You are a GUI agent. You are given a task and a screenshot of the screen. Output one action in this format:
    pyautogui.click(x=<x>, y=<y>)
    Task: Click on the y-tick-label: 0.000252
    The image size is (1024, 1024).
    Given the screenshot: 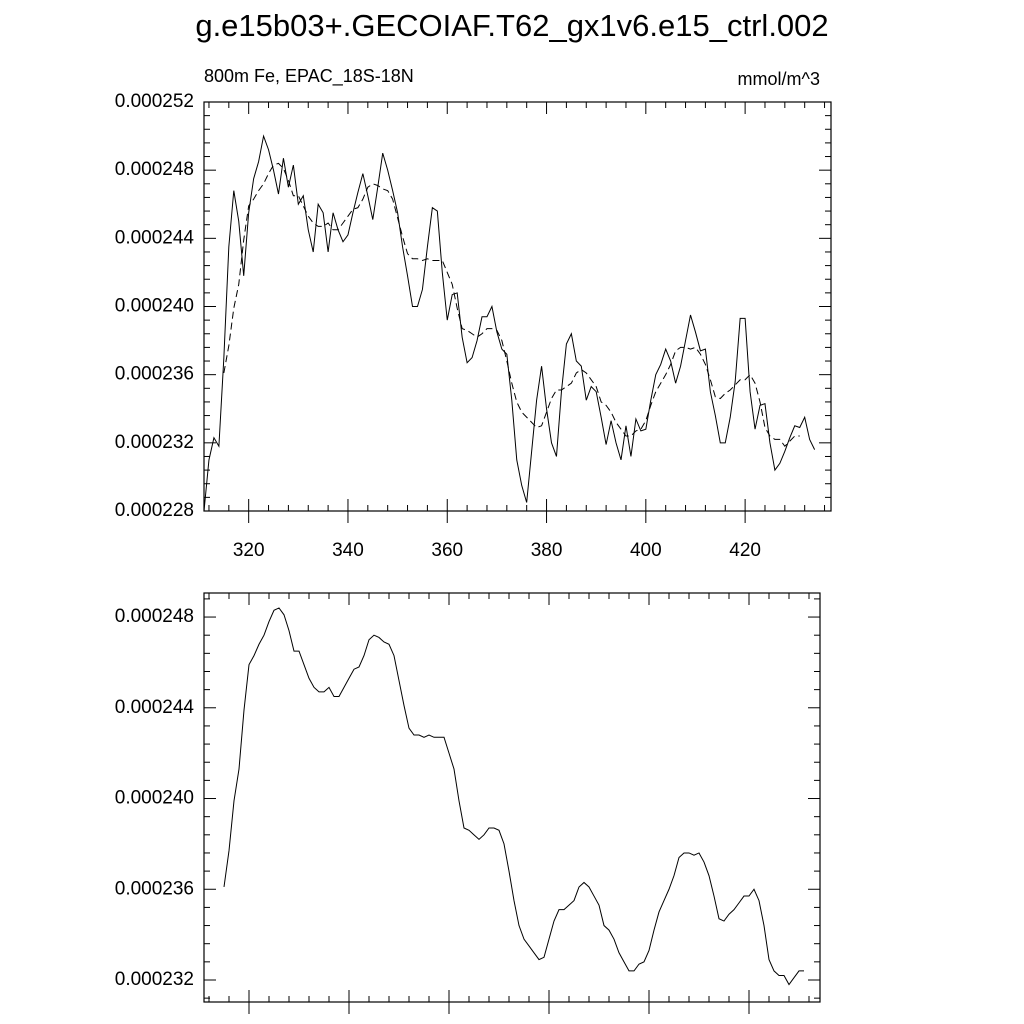 What is the action you would take?
    pyautogui.click(x=154, y=101)
    